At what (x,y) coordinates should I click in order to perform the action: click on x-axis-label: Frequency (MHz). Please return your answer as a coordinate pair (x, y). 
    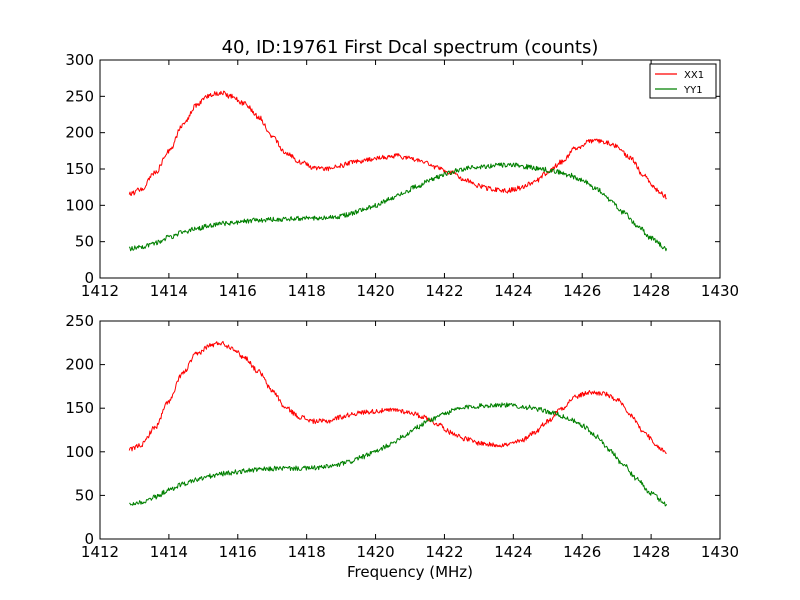
    Looking at the image, I should click on (410, 572).